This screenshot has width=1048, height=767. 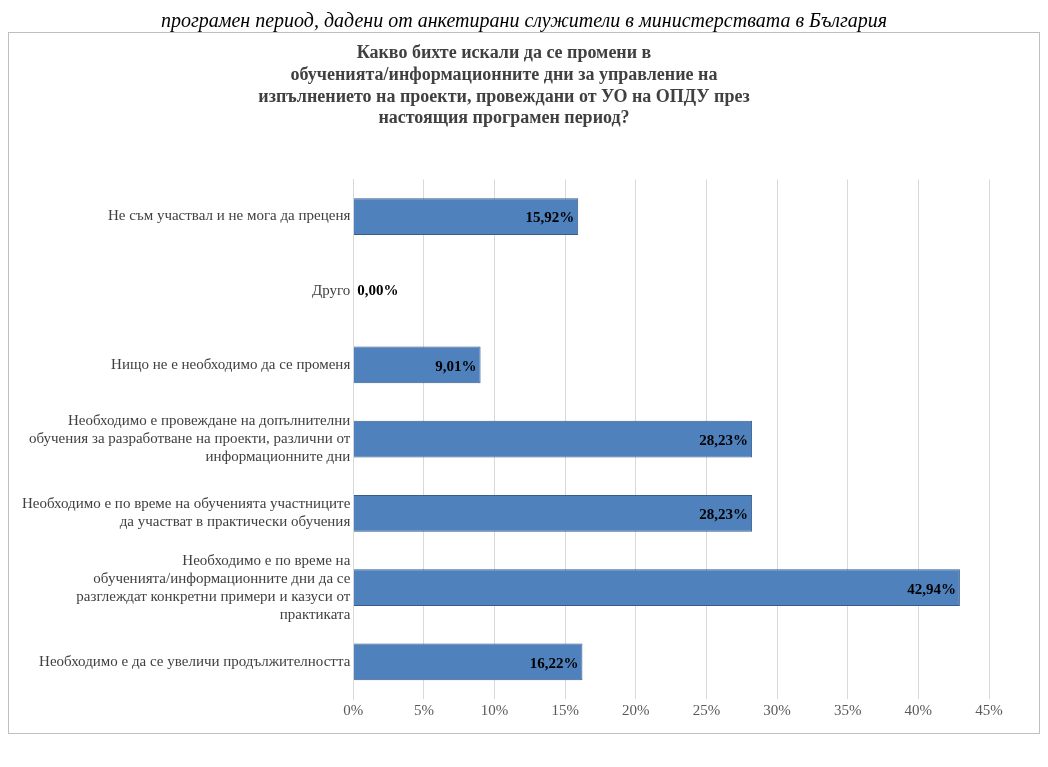 I want to click on data-label: 9,01%, so click(x=456, y=365).